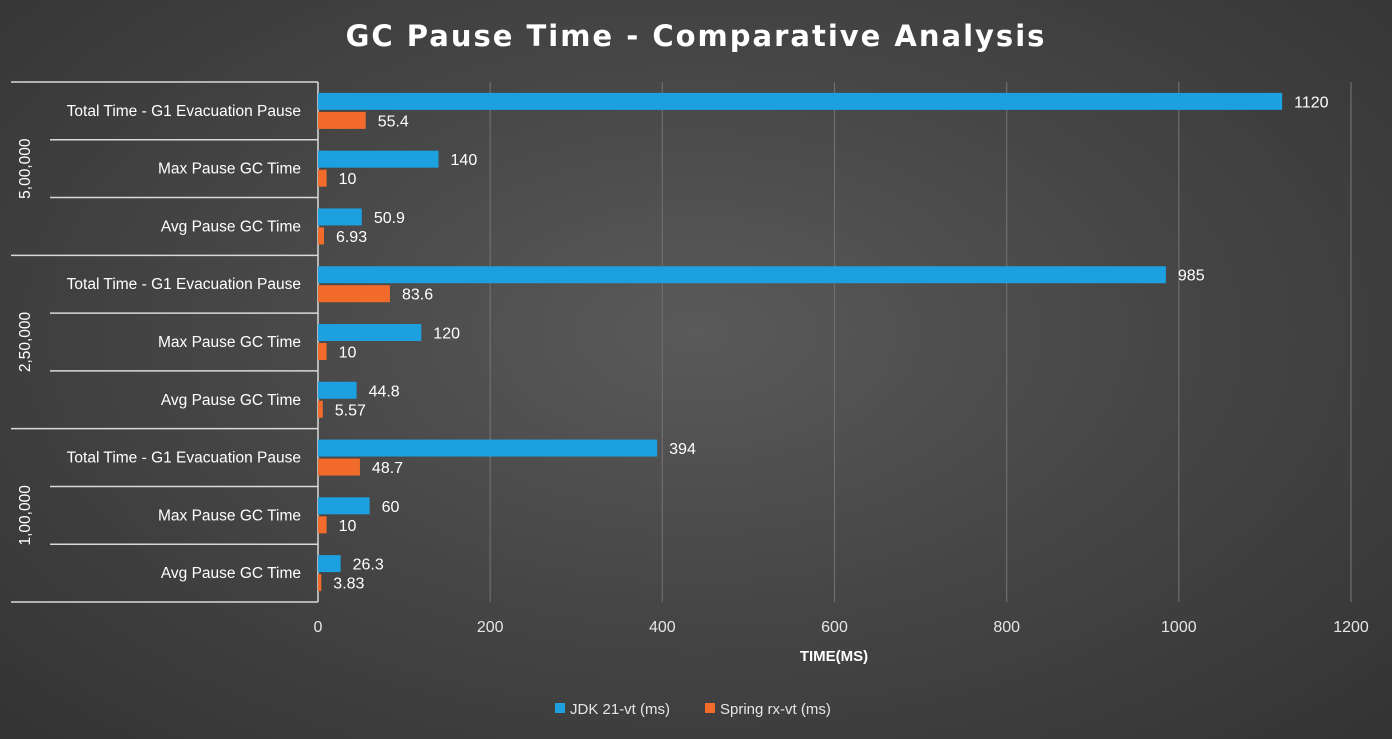 This screenshot has width=1392, height=739. What do you see at coordinates (350, 410) in the screenshot?
I see `data-label: 5.57` at bounding box center [350, 410].